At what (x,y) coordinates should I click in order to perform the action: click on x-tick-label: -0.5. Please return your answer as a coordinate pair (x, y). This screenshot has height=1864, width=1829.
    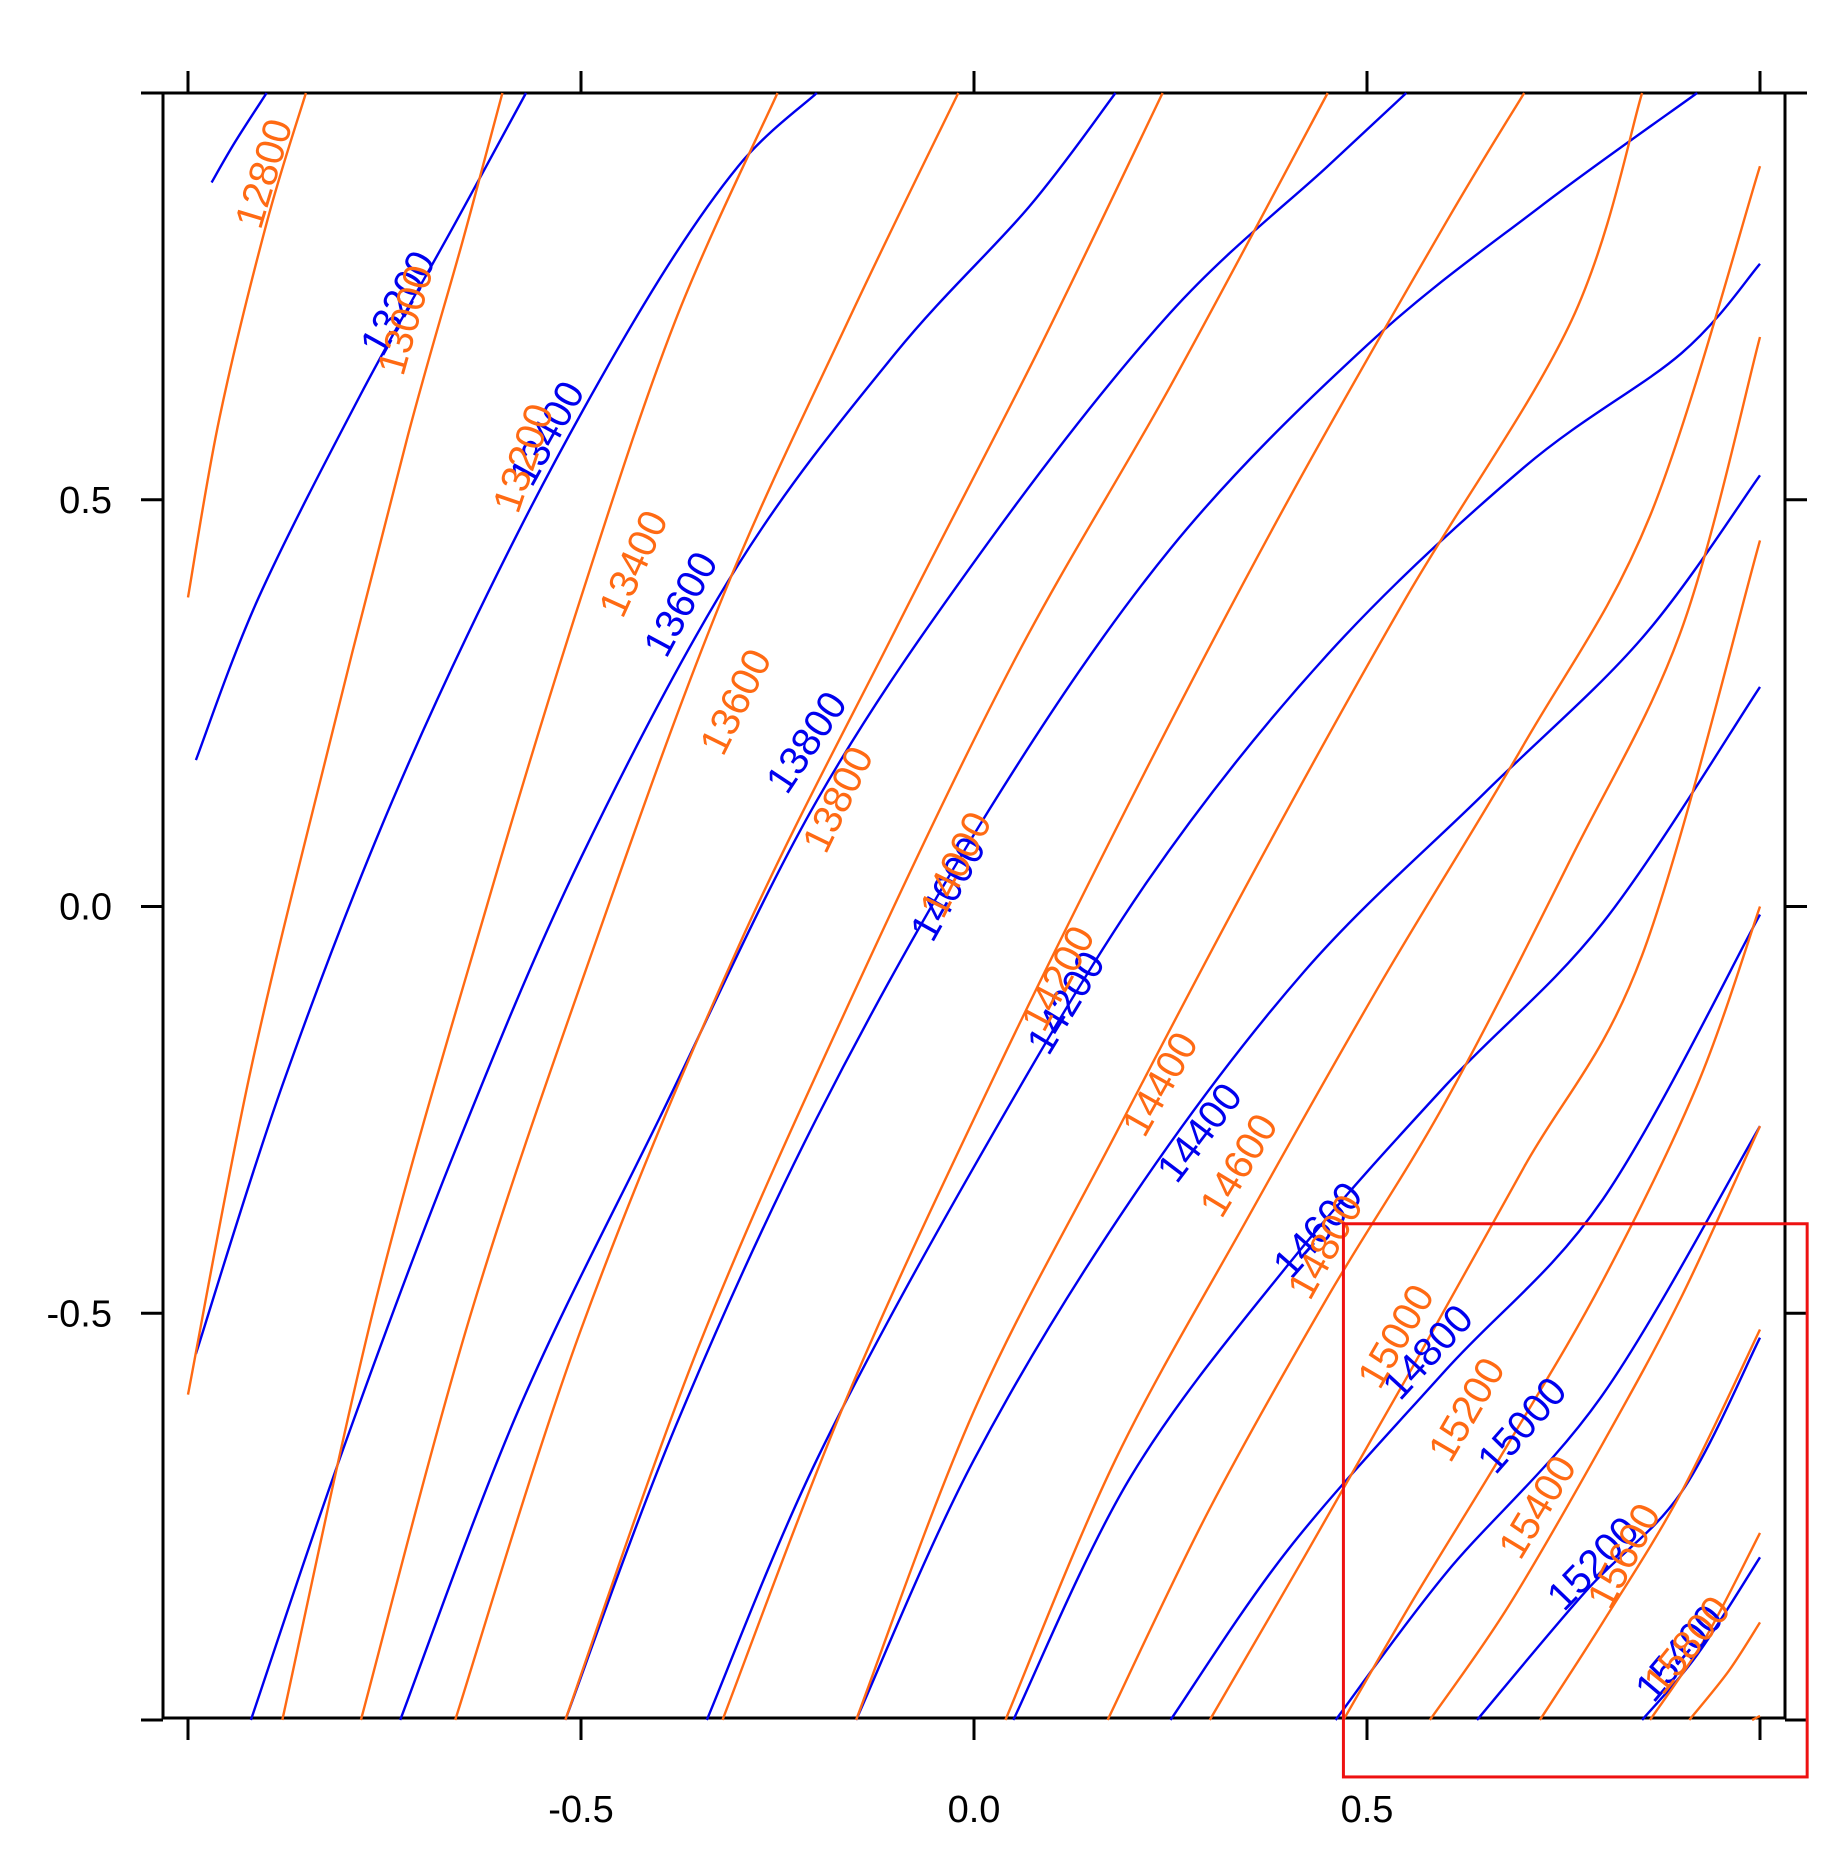
    Looking at the image, I should click on (580, 1810).